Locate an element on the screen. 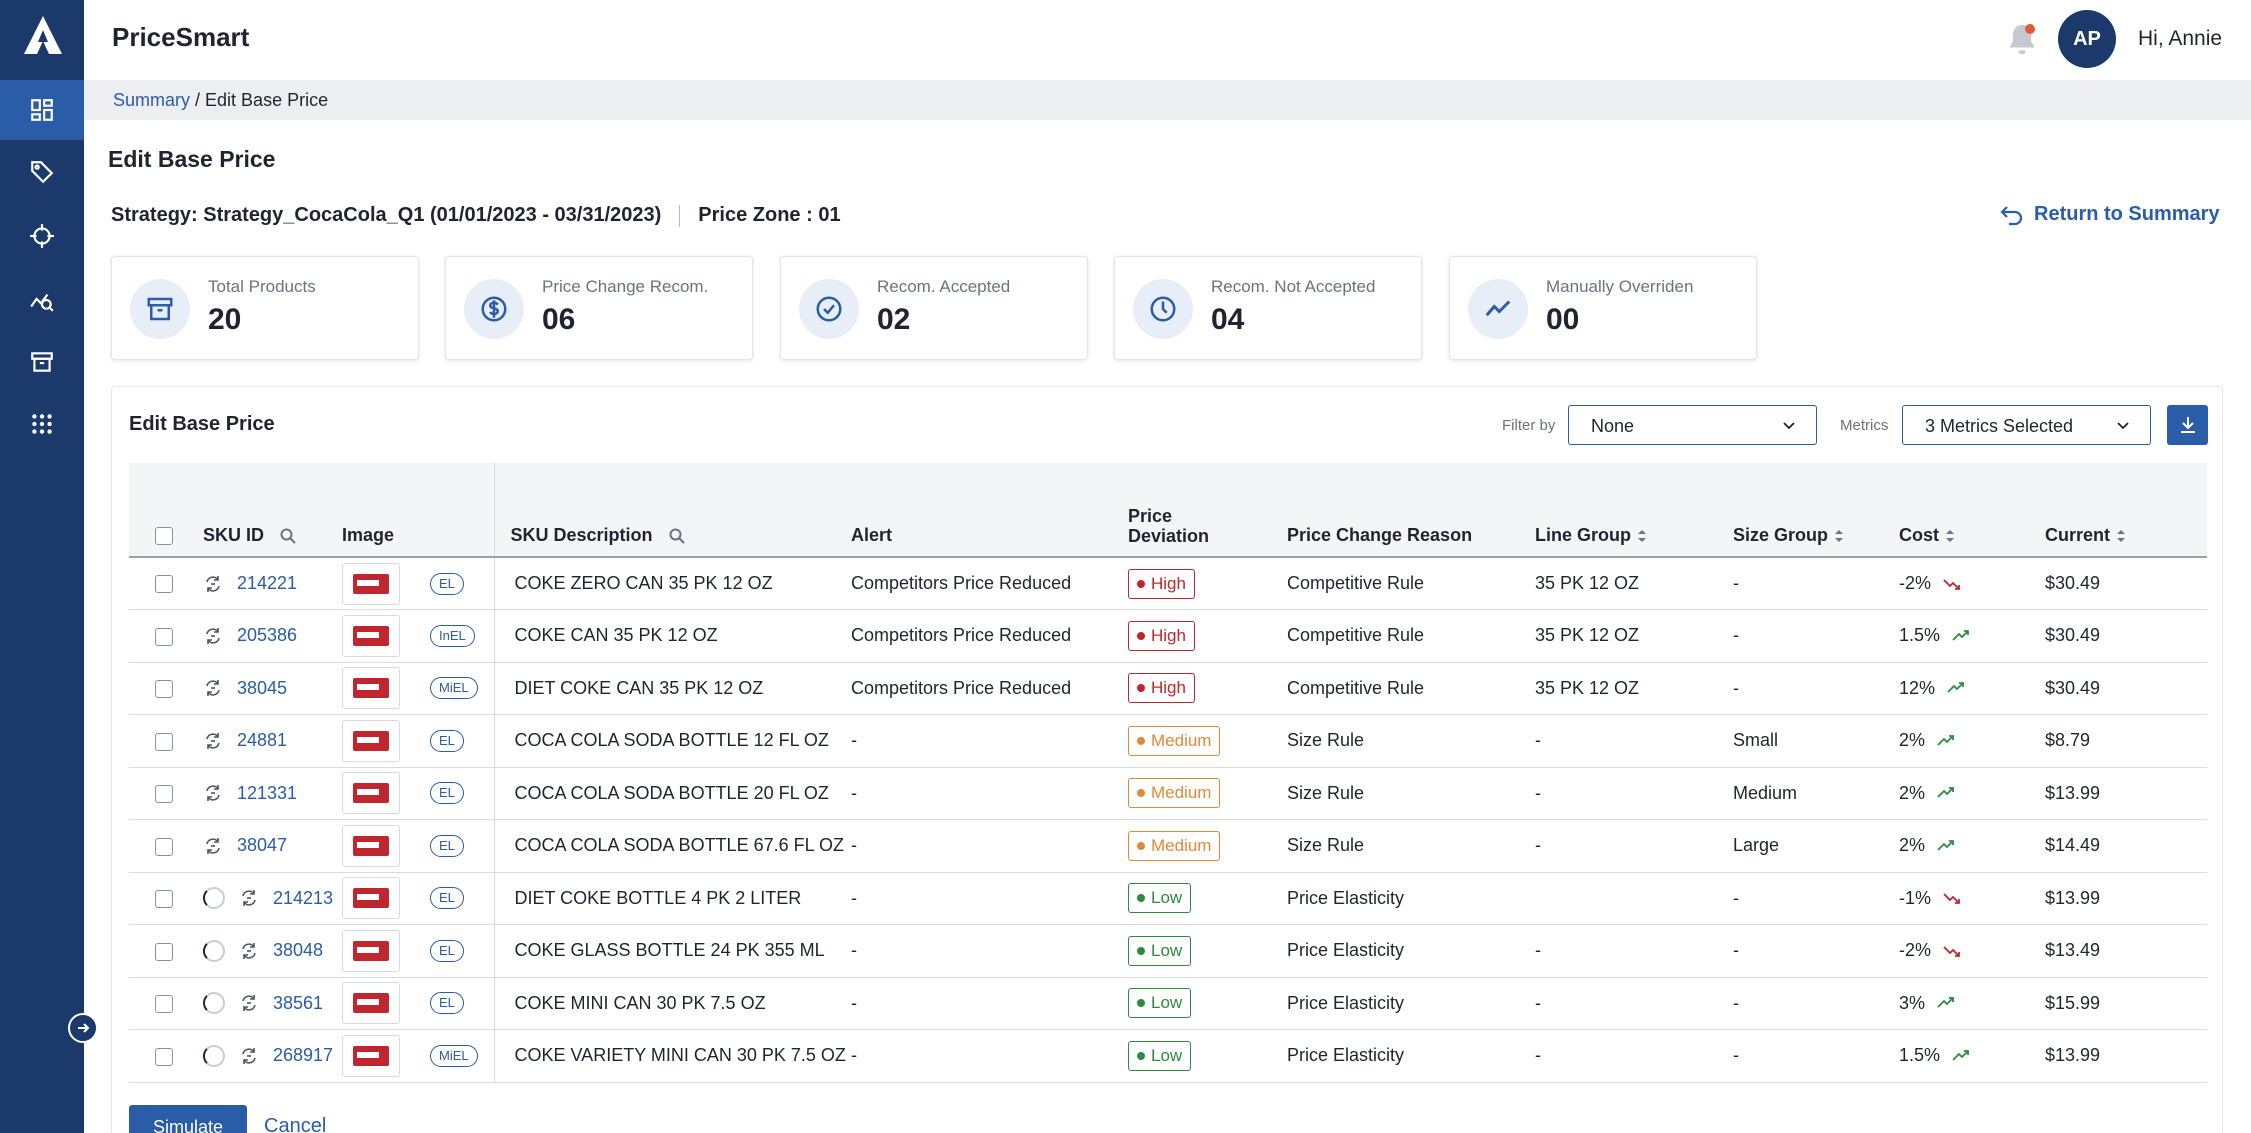 The width and height of the screenshot is (2251, 1133). sku-id-link: 214221 is located at coordinates (267, 583).